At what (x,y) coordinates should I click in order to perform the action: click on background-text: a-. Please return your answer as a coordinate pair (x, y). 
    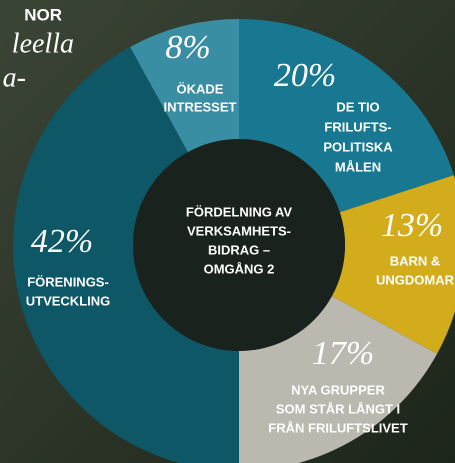
    Looking at the image, I should click on (14, 77).